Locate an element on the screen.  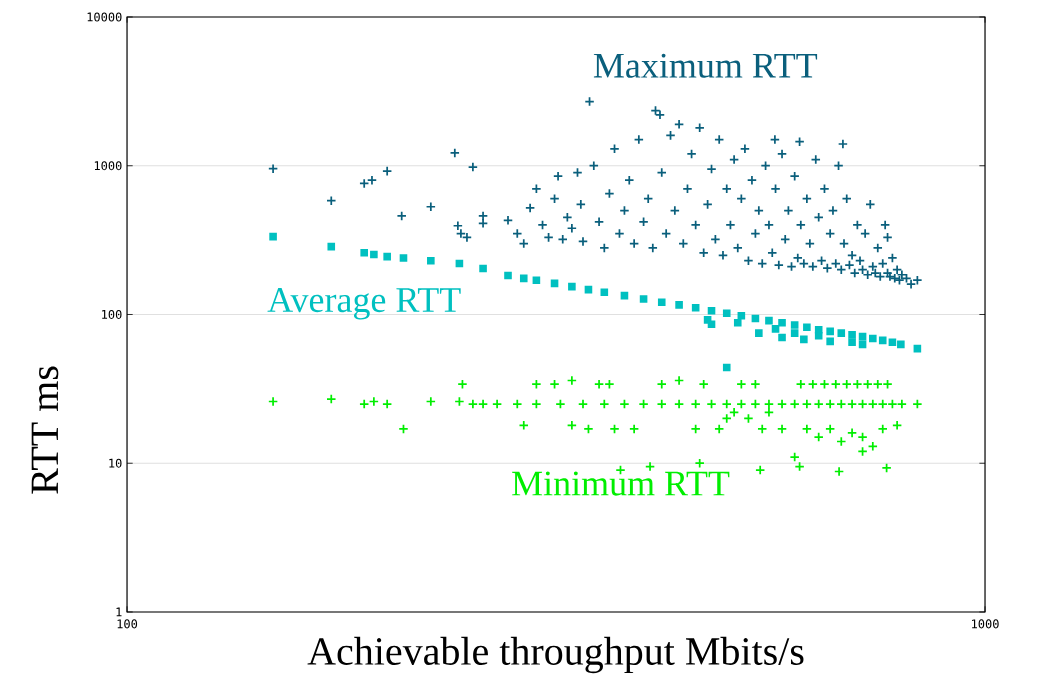
series-label: Average RTT is located at coordinates (364, 304).